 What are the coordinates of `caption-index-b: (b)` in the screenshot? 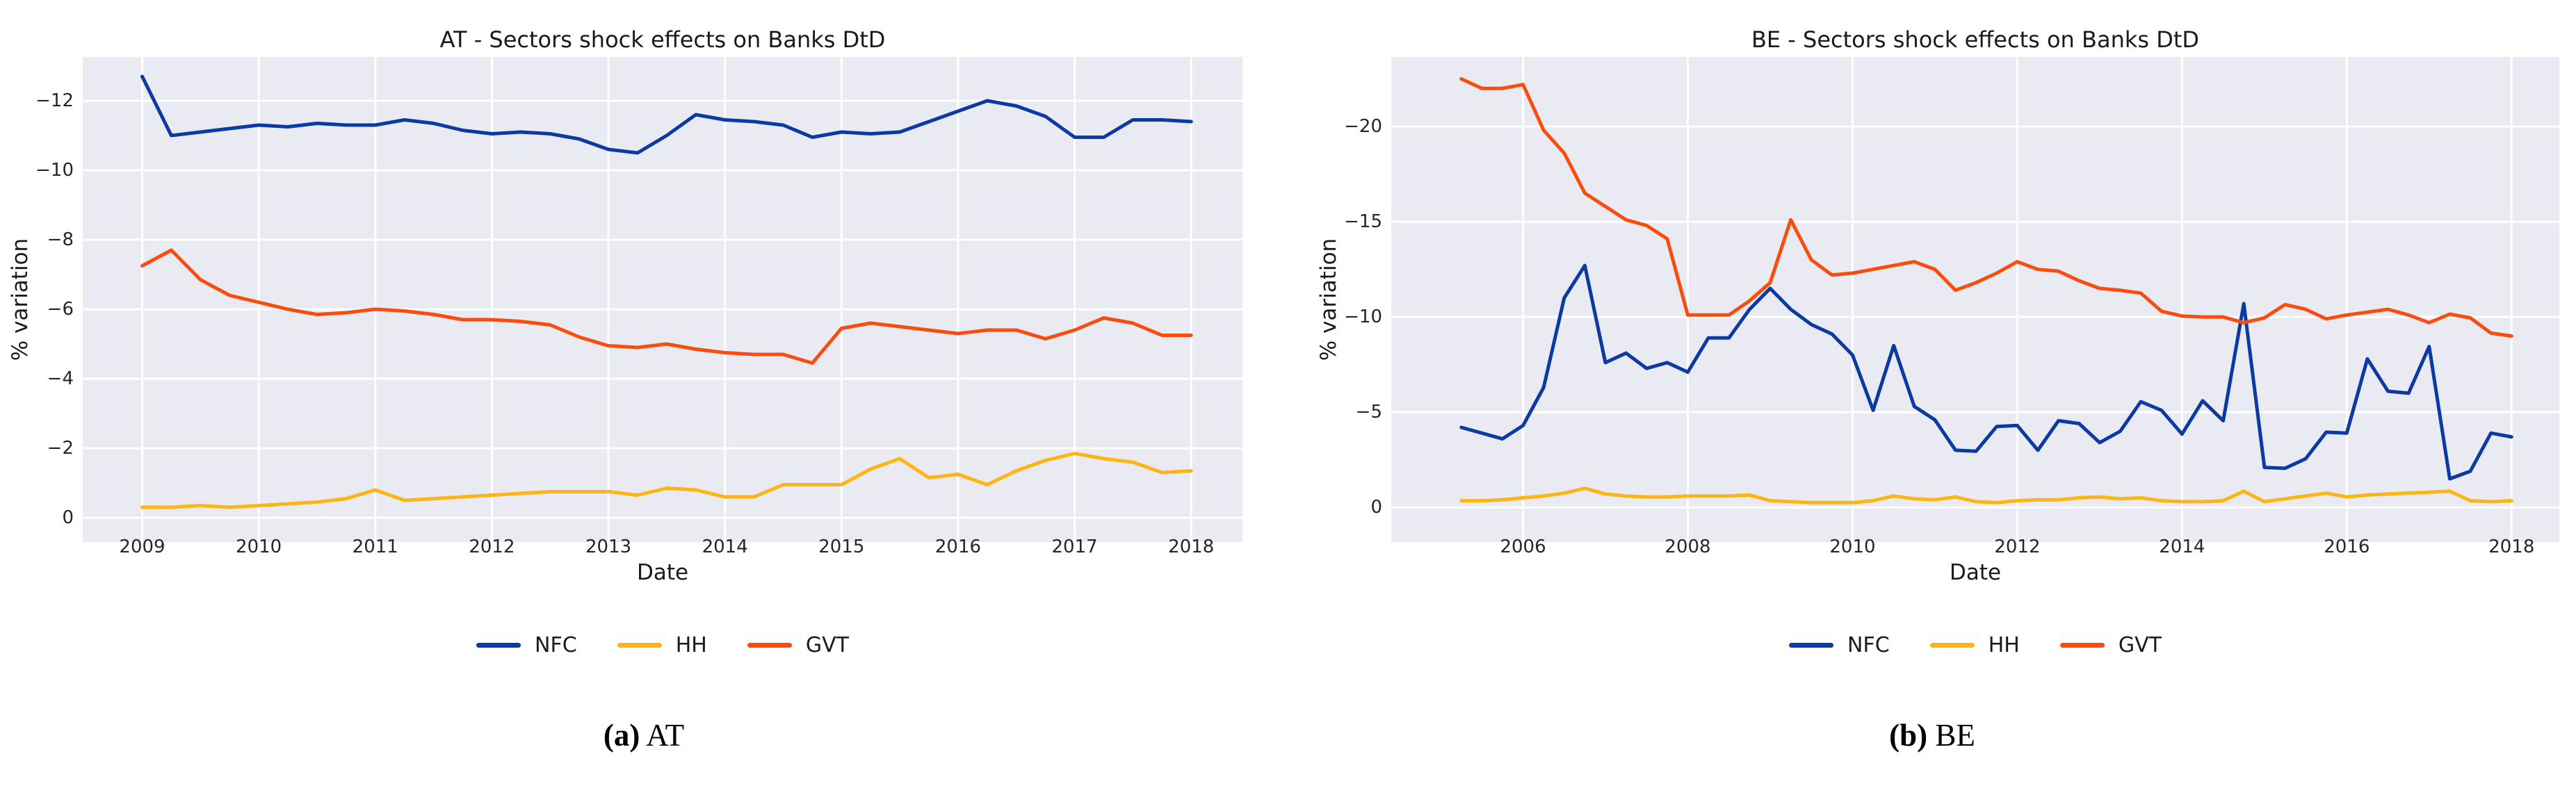 It's located at (1908, 735).